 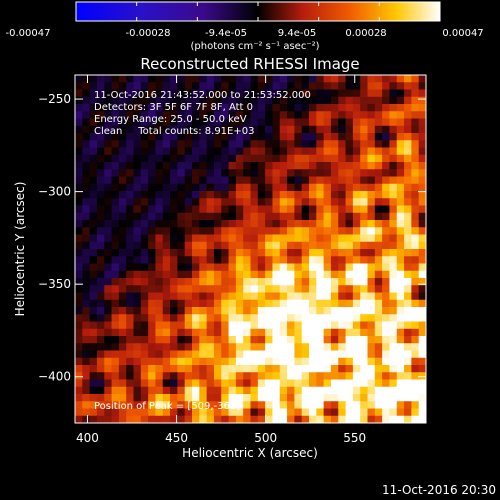 What do you see at coordinates (202, 95) in the screenshot?
I see `info-line-time: 11-Oct-2016 21:43:52.000 to 21:53:52.000` at bounding box center [202, 95].